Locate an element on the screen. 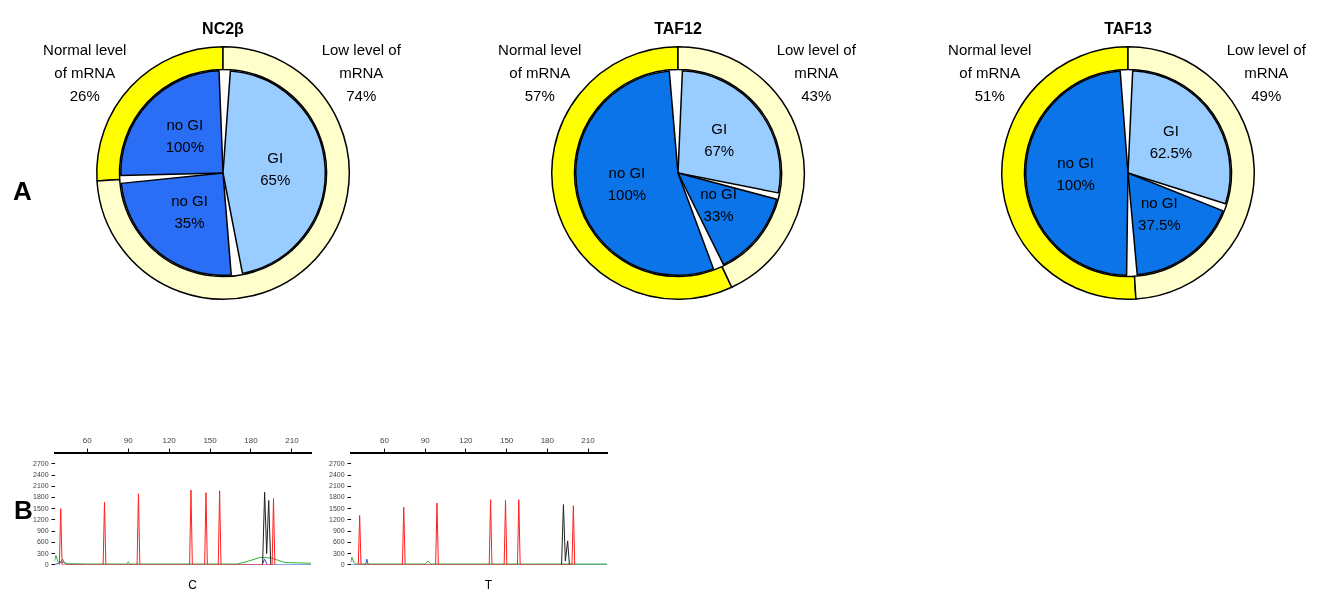 The width and height of the screenshot is (1337, 594). text: GI 62.5% is located at coordinates (1171, 142).